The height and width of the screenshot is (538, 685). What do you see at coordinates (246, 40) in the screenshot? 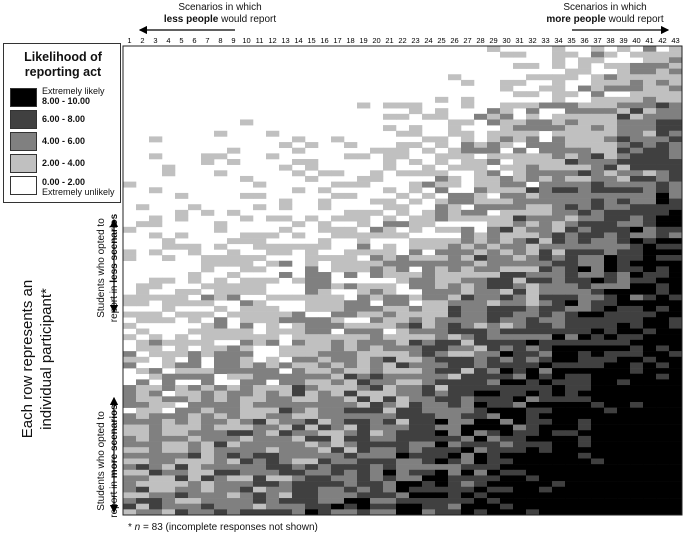
I see `column-label-10: 10` at bounding box center [246, 40].